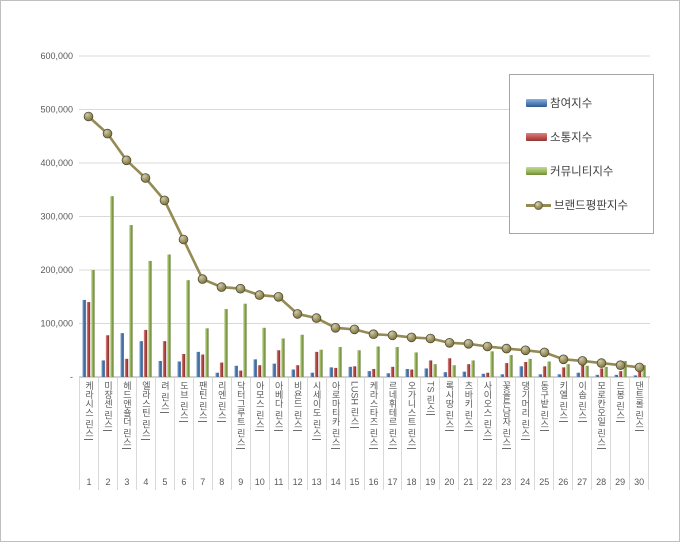  What do you see at coordinates (354, 482) in the screenshot?
I see `rank-label: 15` at bounding box center [354, 482].